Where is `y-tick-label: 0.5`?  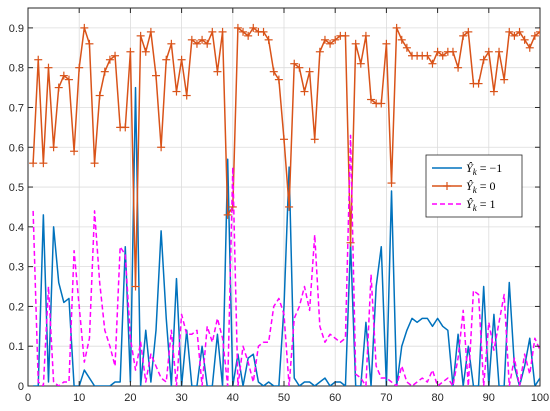 y-tick-label: 0.5 is located at coordinates (16, 188).